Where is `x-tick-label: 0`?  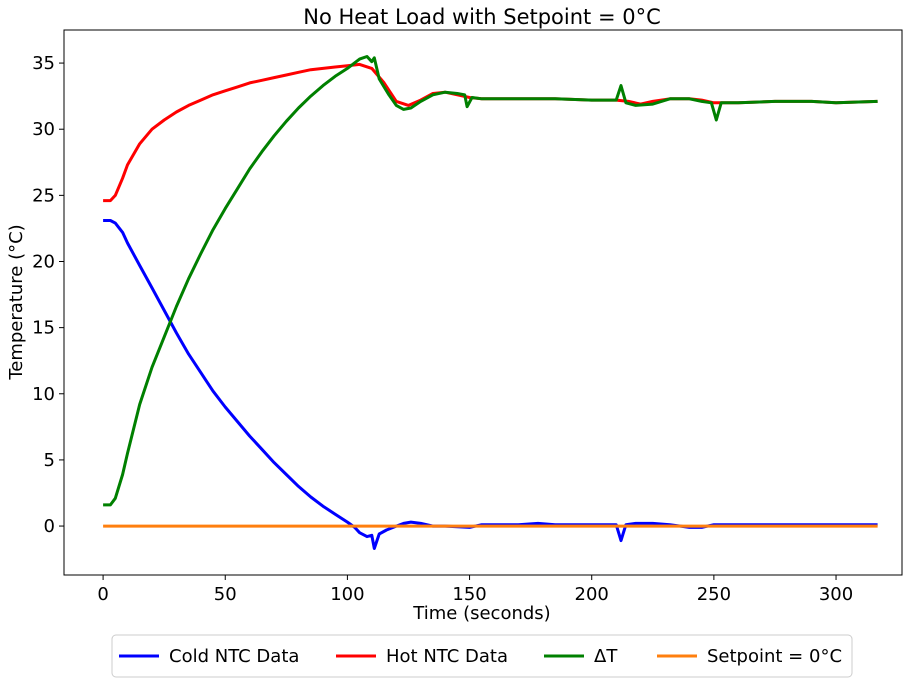 x-tick-label: 0 is located at coordinates (102, 594).